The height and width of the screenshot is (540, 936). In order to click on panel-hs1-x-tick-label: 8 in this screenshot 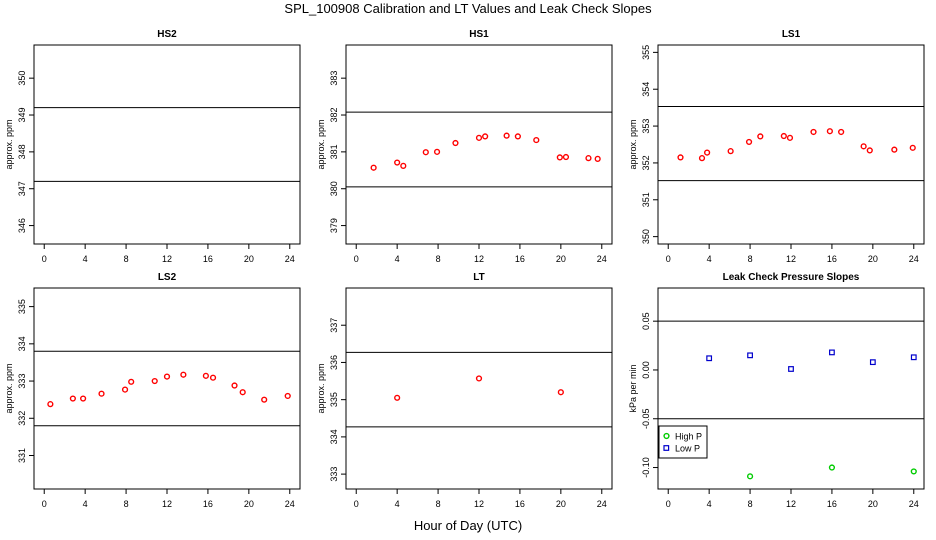, I will do `click(438, 259)`.